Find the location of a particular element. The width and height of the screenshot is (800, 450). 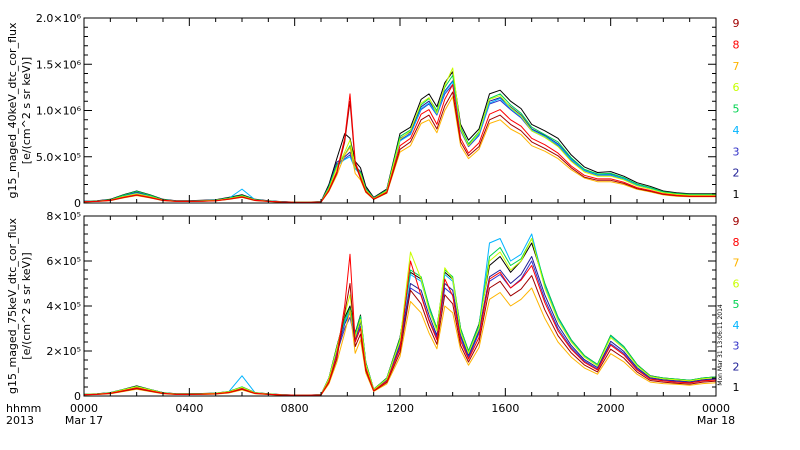

y-tick-label: 1.5×10⁶ is located at coordinates (59, 64).